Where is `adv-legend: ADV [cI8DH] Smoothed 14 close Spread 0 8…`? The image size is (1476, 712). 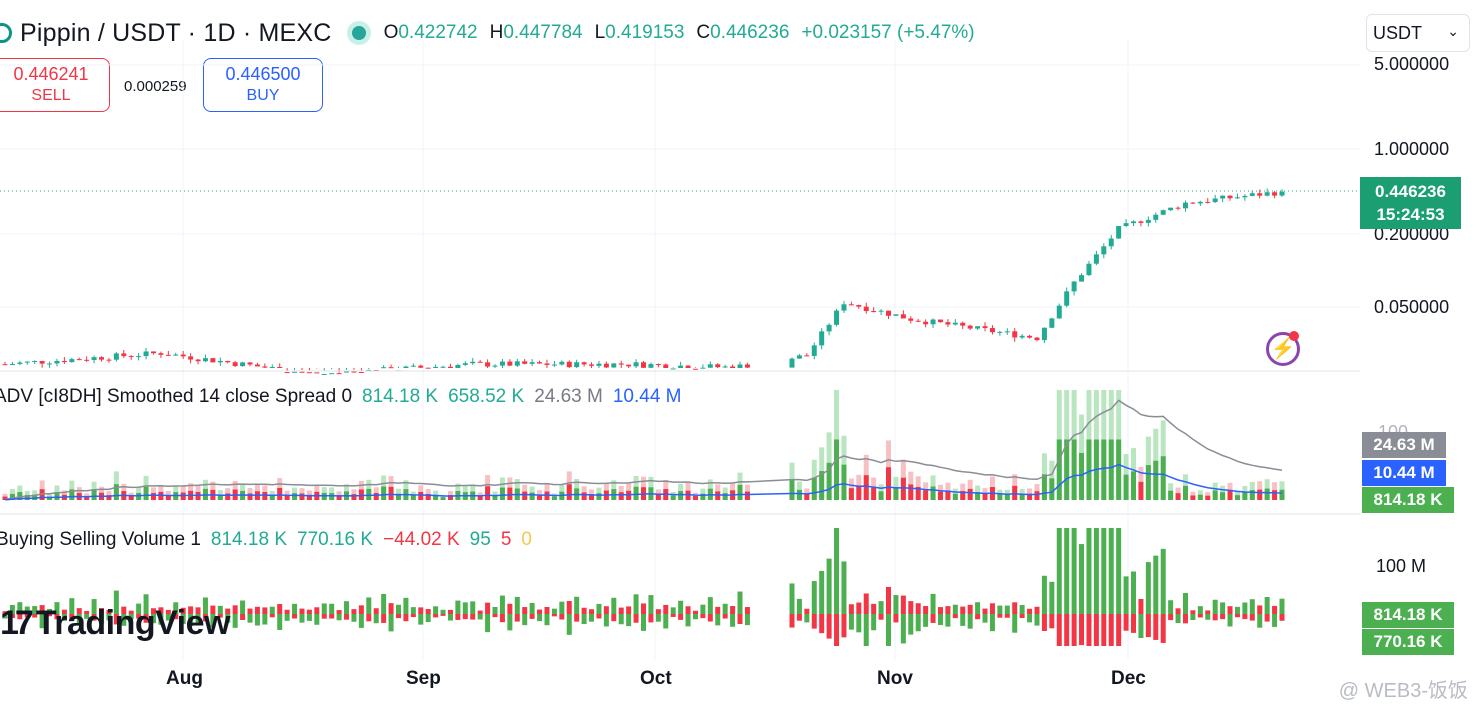
adv-legend: ADV [cI8DH] Smoothed 14 close Spread 0 8… is located at coordinates (341, 397).